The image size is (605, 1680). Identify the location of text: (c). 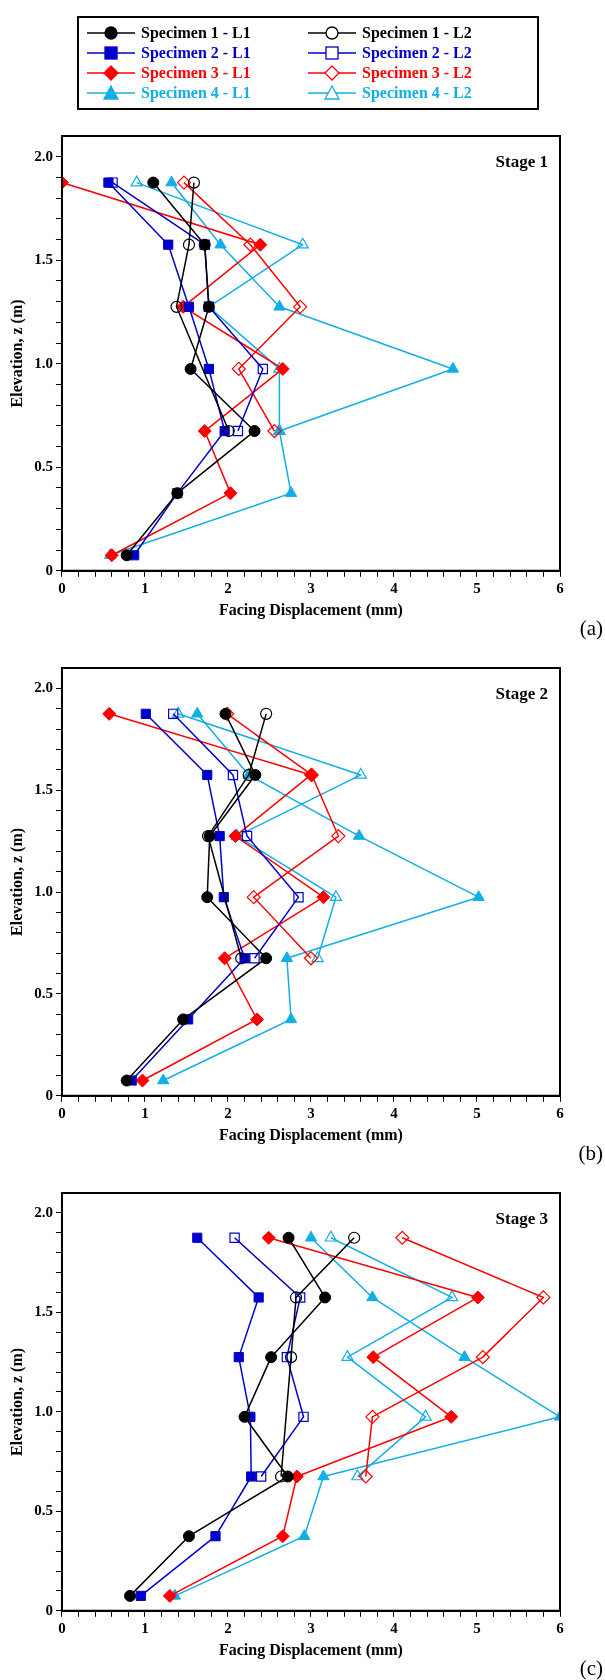
(591, 1668).